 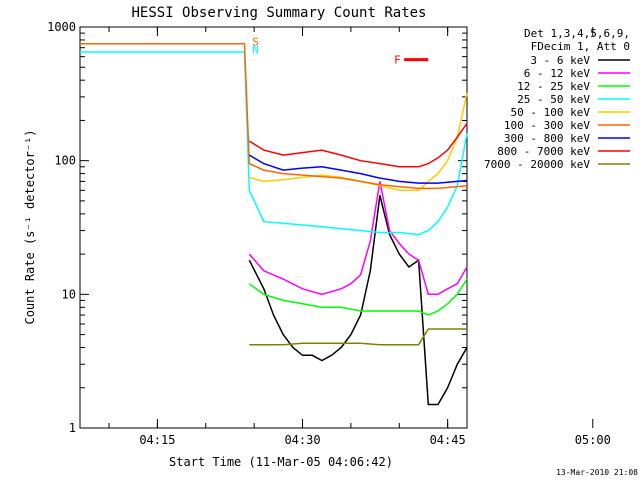 What do you see at coordinates (278, 13) in the screenshot?
I see `chart-title: HESSI Observing Summary Count Rates` at bounding box center [278, 13].